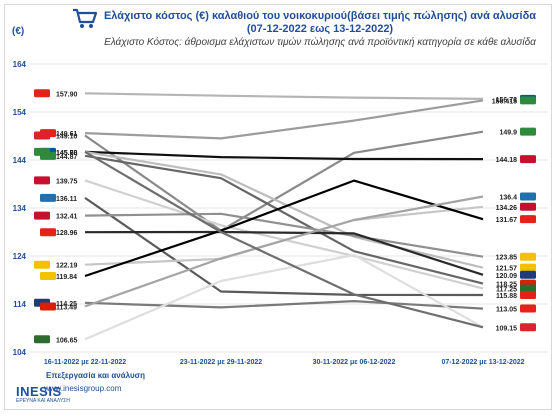  What do you see at coordinates (506, 296) in the screenshot?
I see `right-data-label: 115.88` at bounding box center [506, 296].